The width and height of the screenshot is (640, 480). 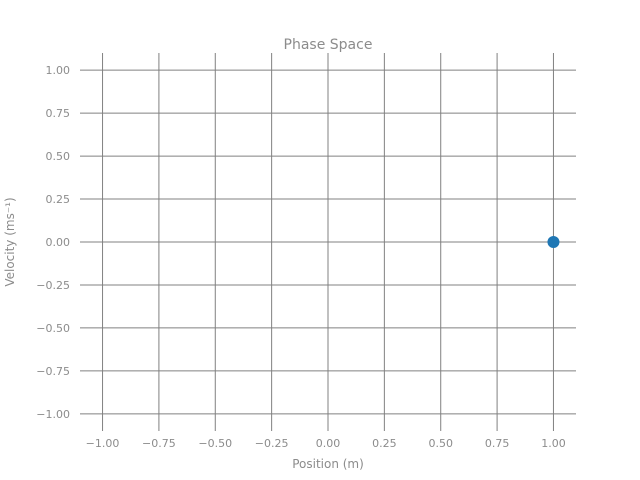 I want to click on x-tick-label: −0.75, so click(x=159, y=443).